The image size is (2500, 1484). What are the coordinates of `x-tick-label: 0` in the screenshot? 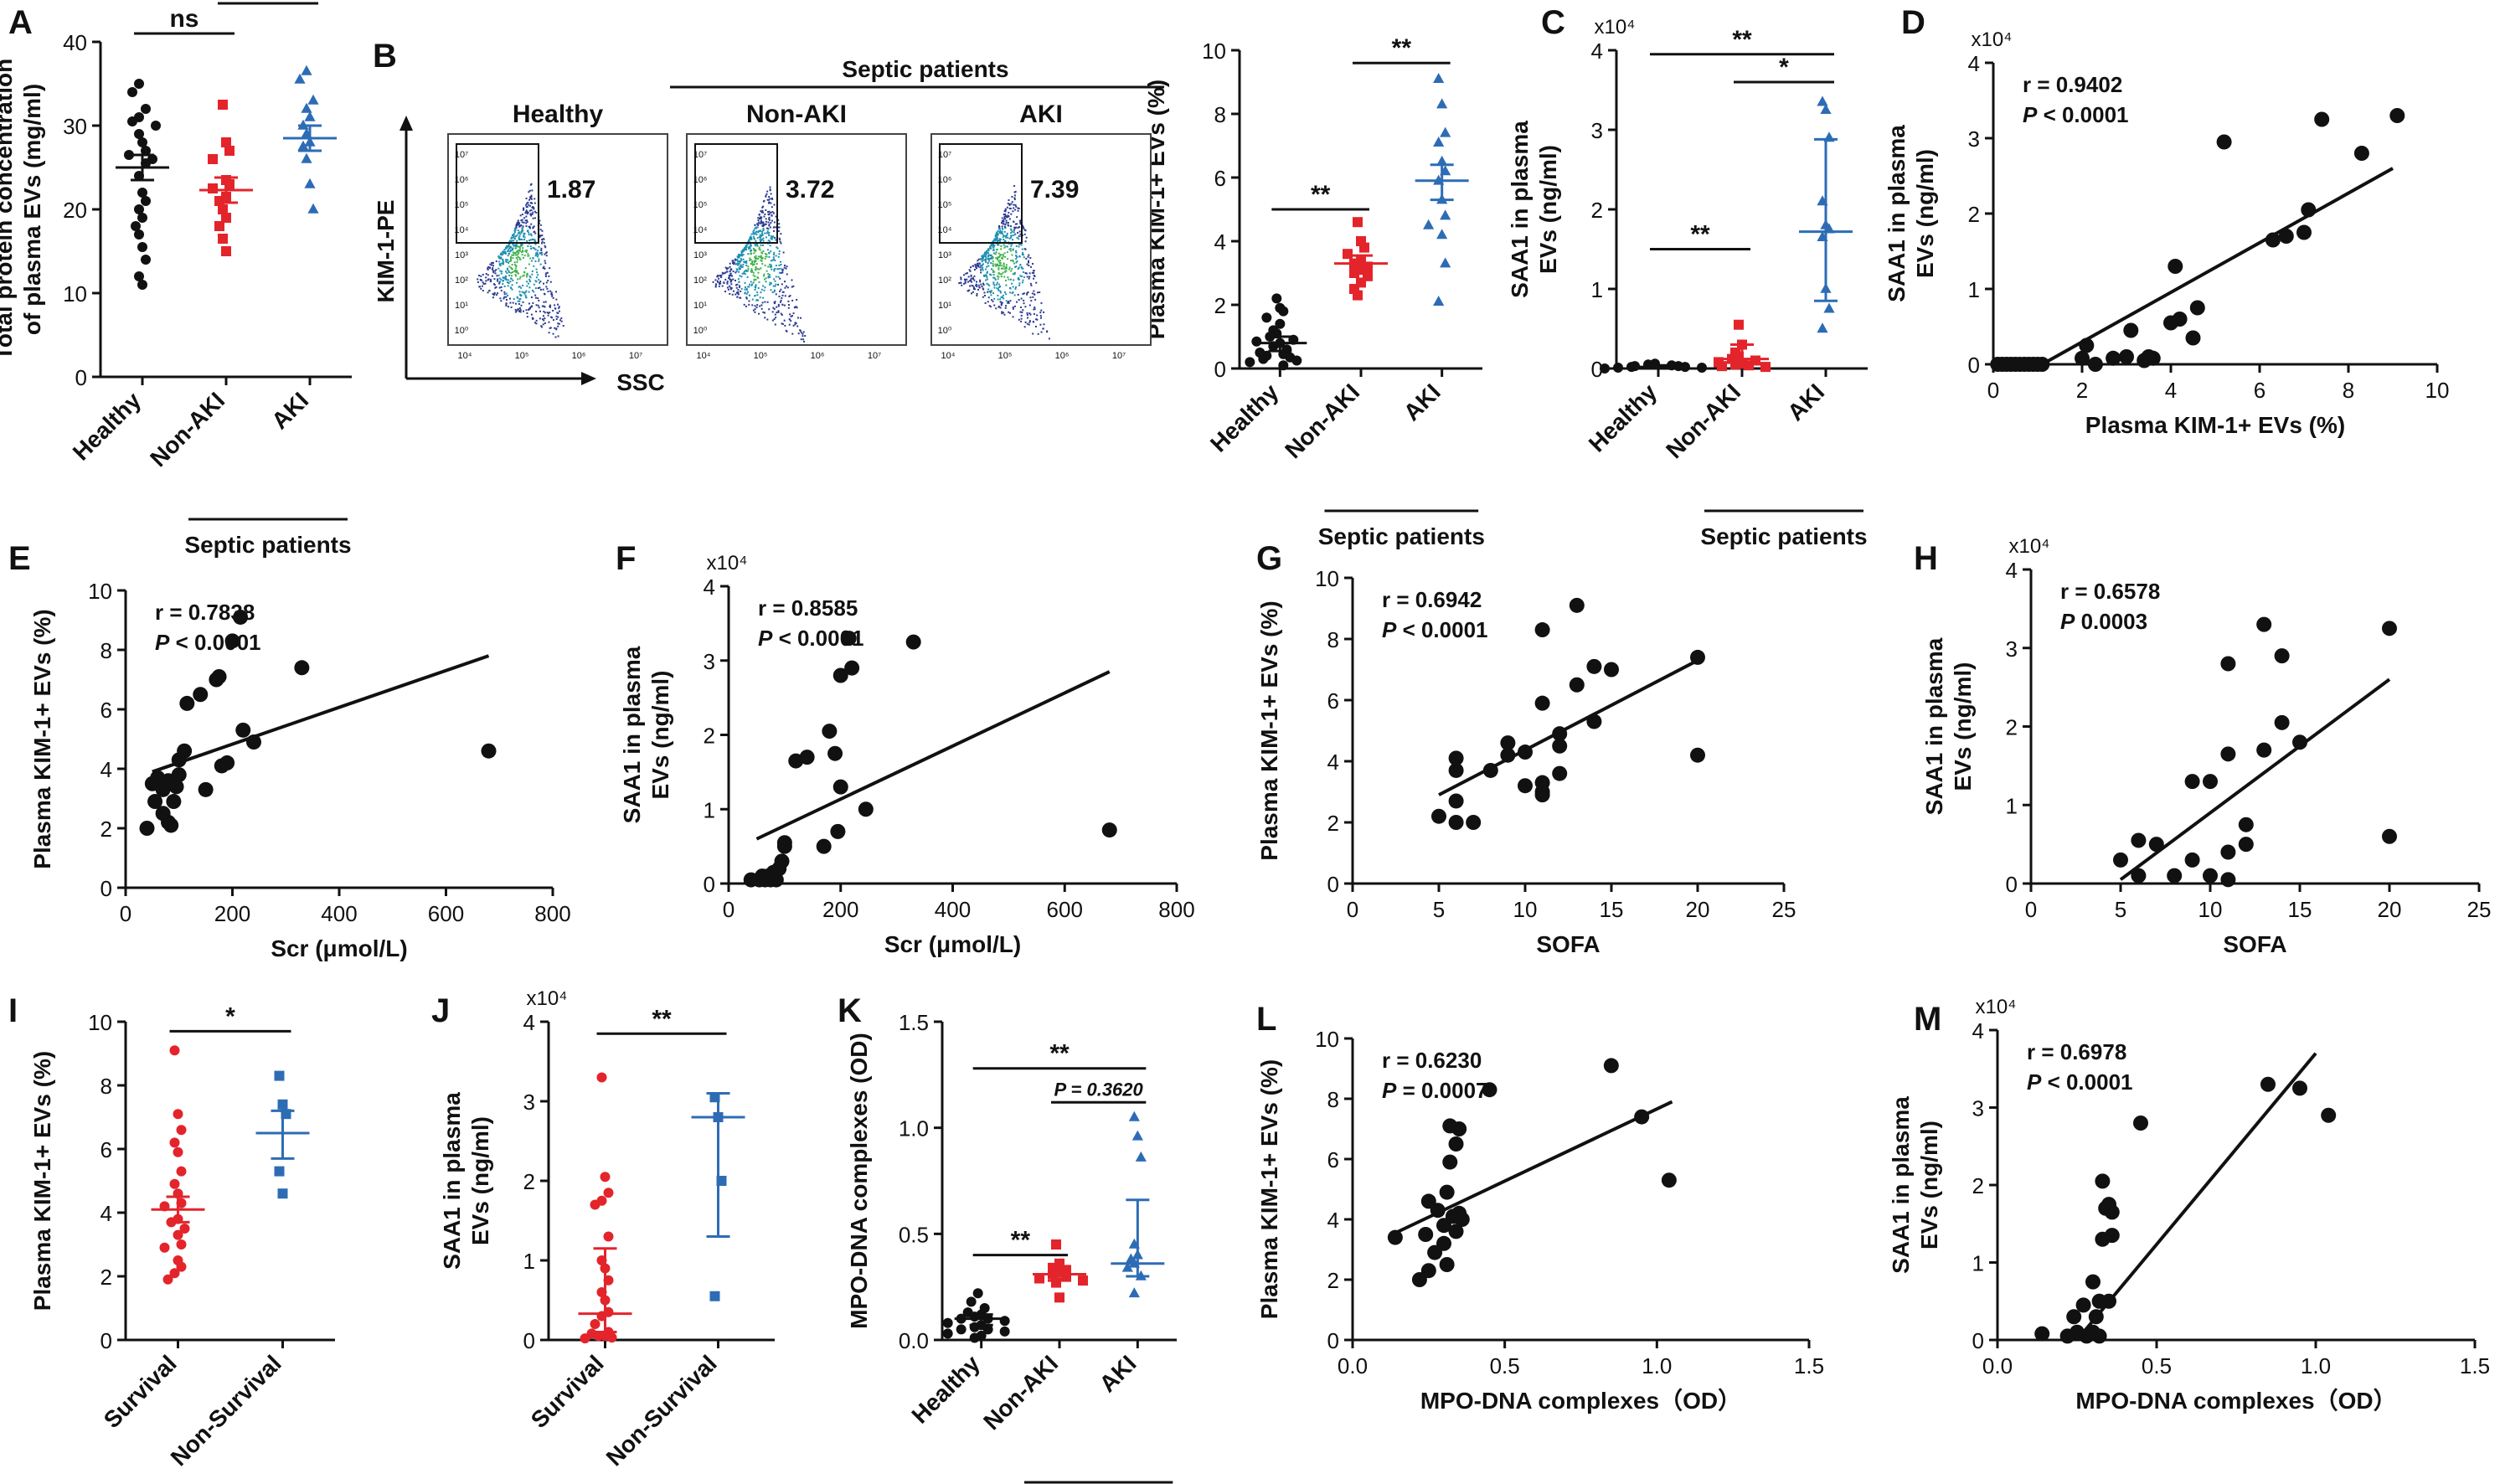 It's located at (729, 910).